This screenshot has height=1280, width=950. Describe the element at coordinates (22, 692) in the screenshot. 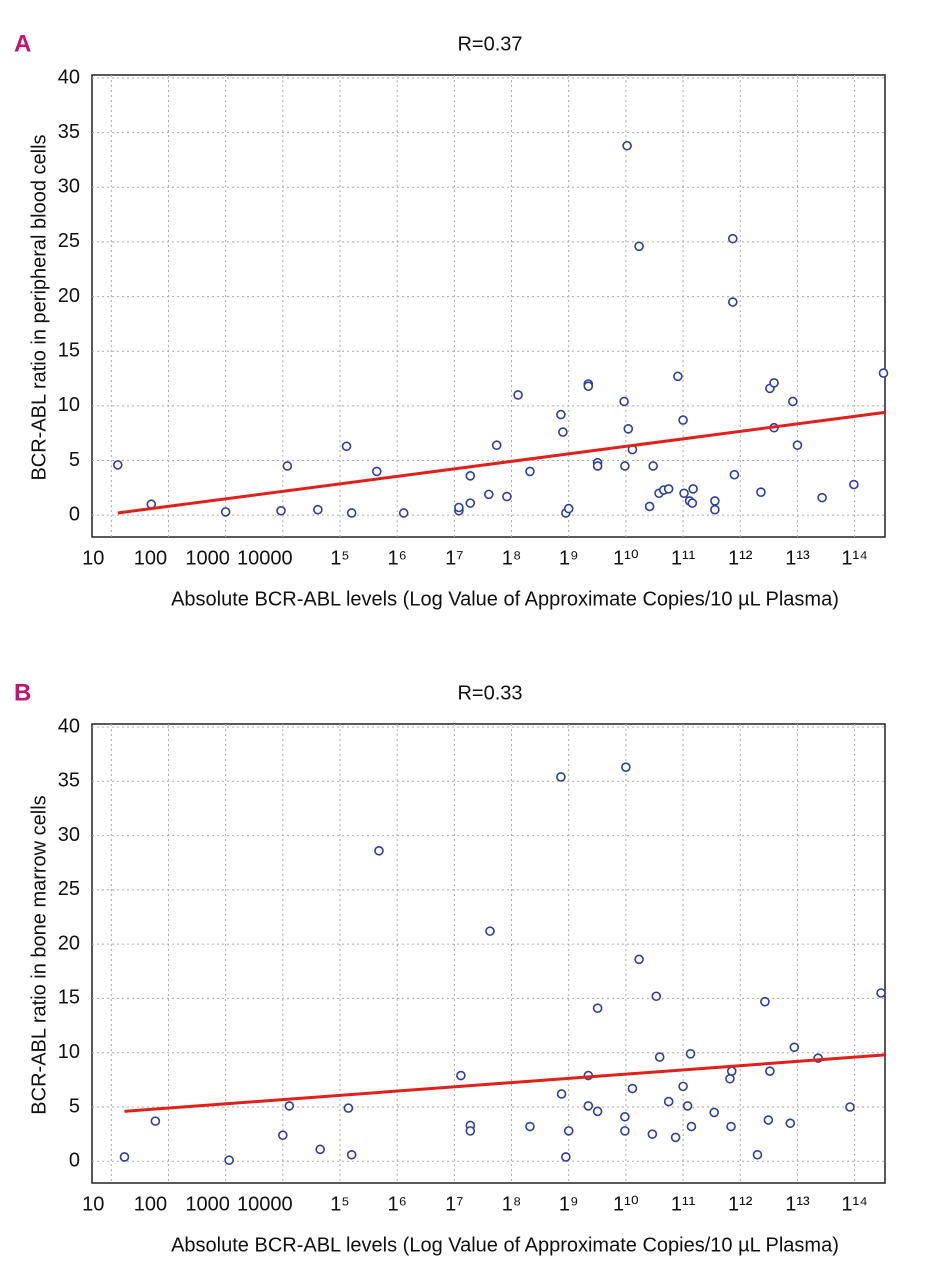

I see `panel-label: B` at that location.